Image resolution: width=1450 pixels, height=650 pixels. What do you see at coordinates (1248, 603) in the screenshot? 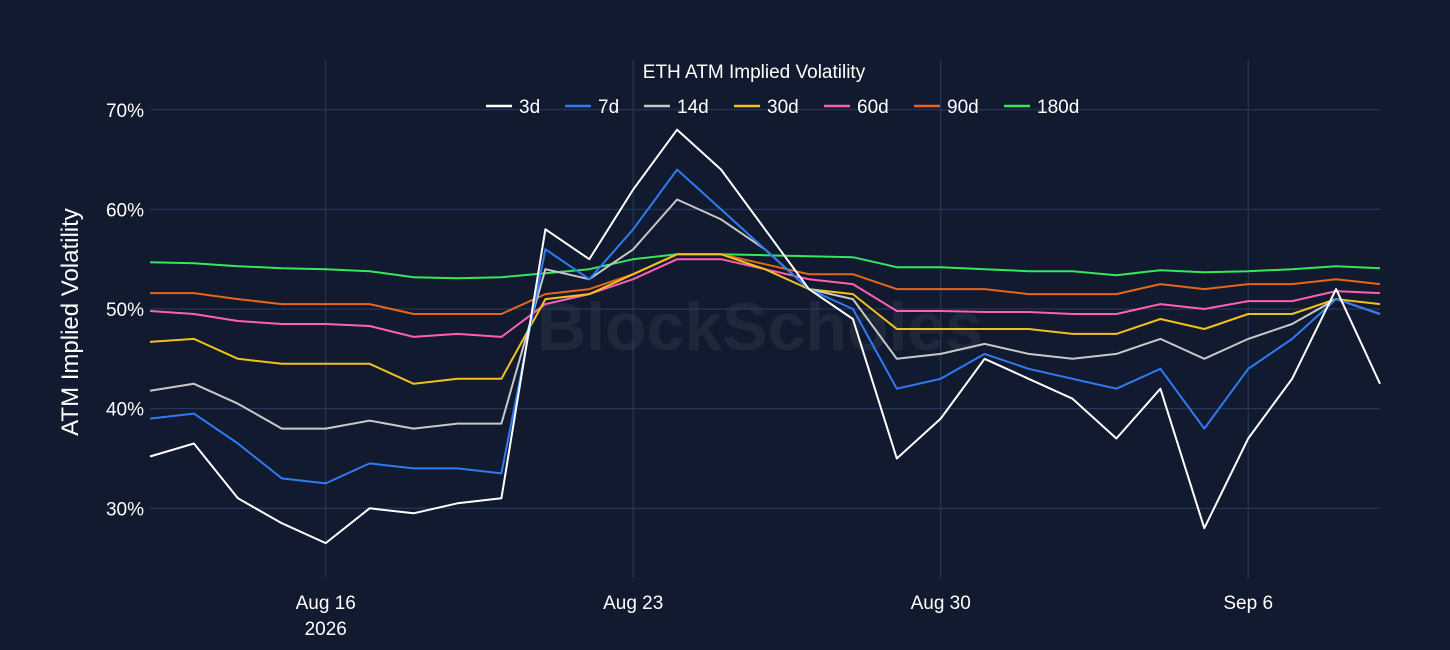
I see `x-tick-label: Sep 6` at bounding box center [1248, 603].